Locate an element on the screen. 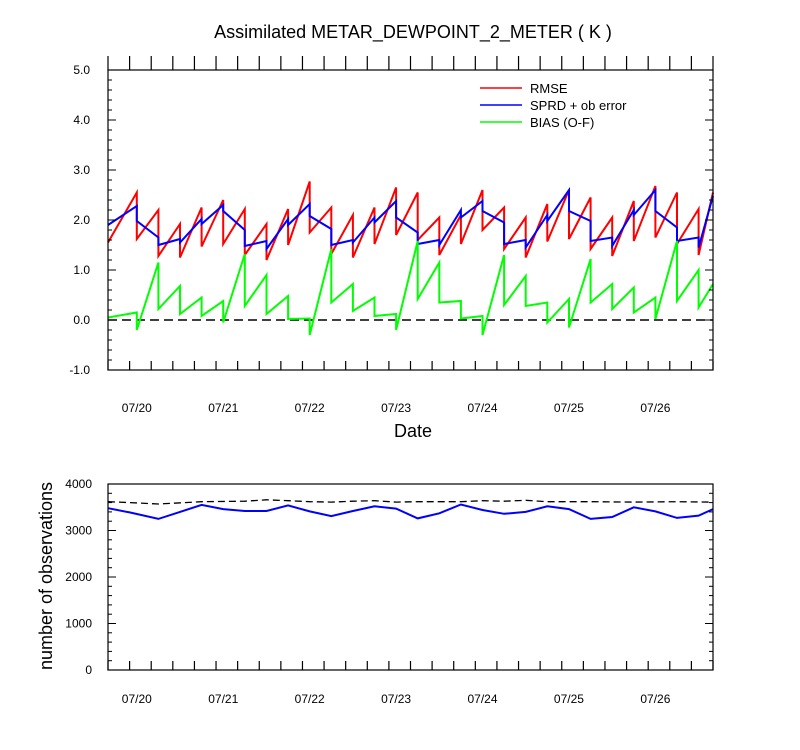 Image resolution: width=800 pixels, height=750 pixels. series-line-assimilated is located at coordinates (410, 511).